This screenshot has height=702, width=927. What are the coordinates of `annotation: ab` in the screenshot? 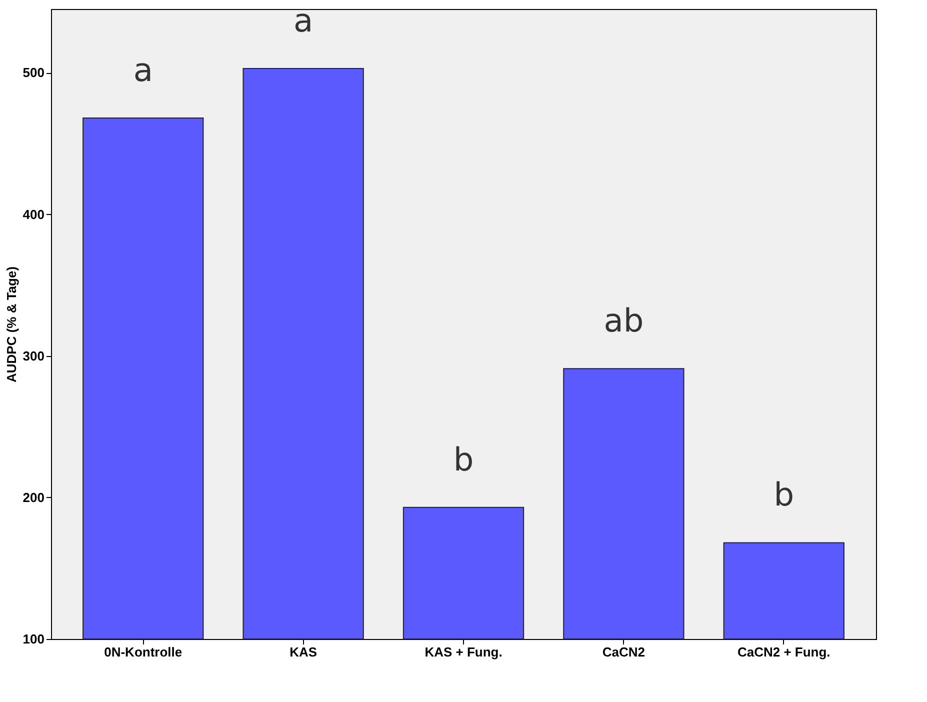 It's located at (624, 321).